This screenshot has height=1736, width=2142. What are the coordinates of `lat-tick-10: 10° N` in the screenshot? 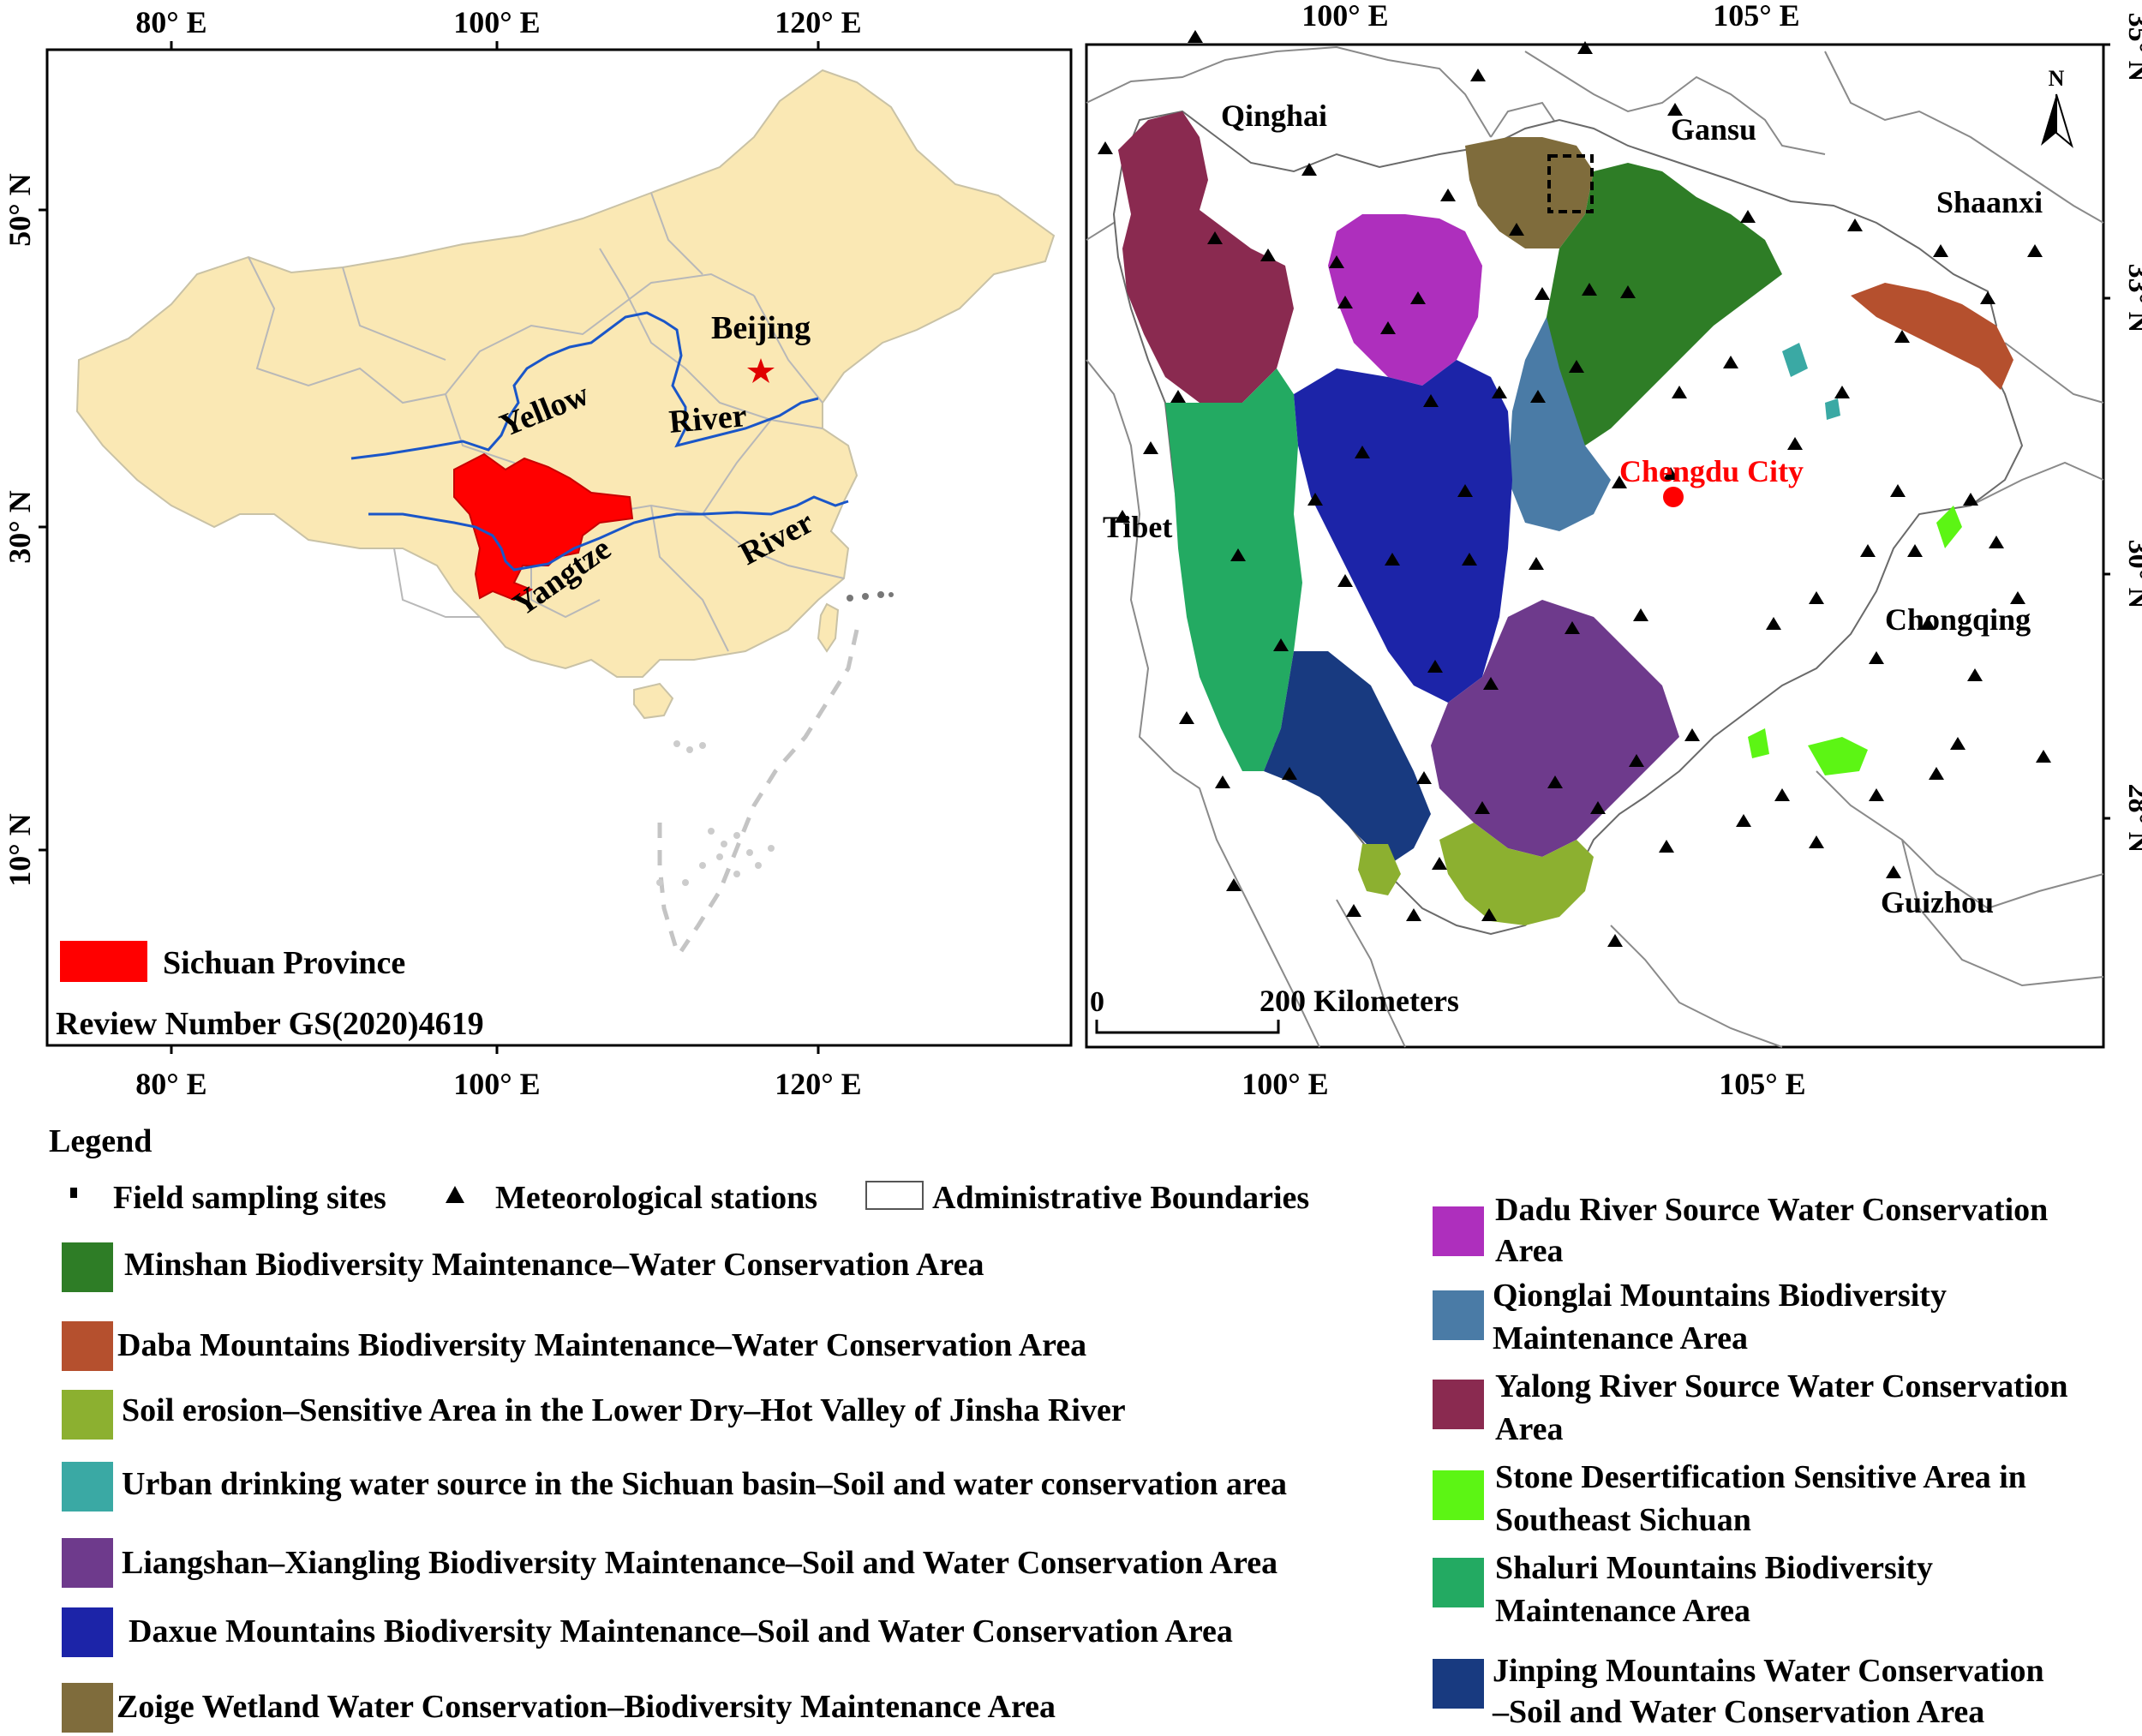 It's located at (20, 849).